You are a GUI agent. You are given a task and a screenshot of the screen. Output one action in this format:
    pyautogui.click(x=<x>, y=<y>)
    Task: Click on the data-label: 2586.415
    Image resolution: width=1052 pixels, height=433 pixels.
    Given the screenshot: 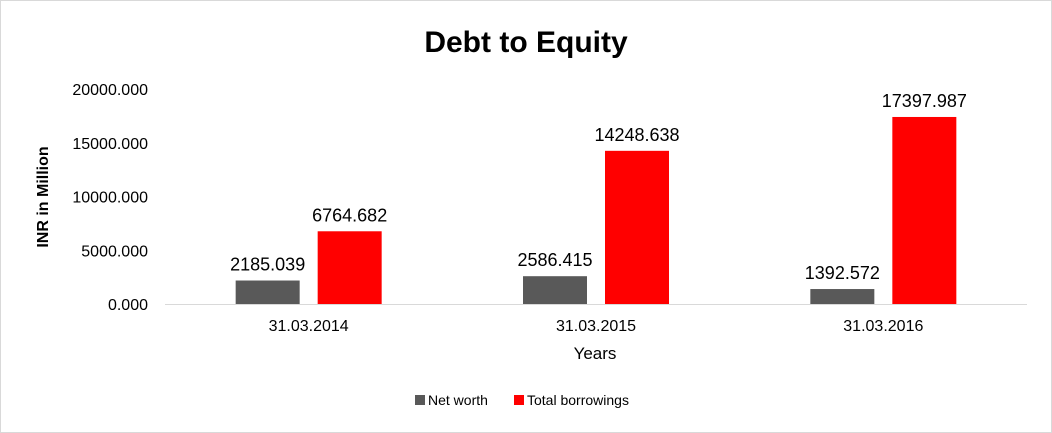 What is the action you would take?
    pyautogui.click(x=554, y=260)
    